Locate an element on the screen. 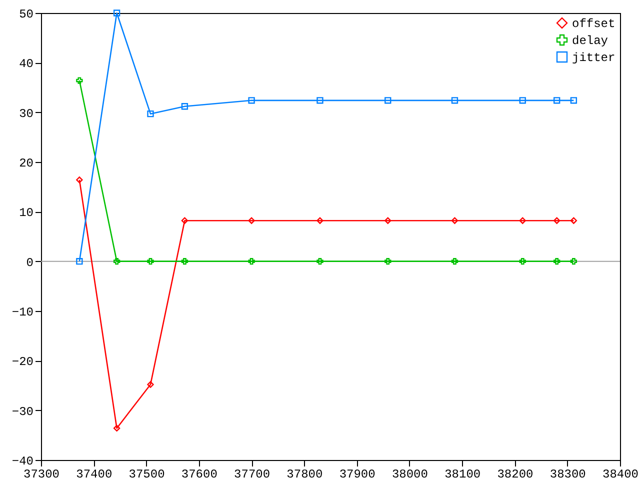  y-tick-label: 10 is located at coordinates (26, 213).